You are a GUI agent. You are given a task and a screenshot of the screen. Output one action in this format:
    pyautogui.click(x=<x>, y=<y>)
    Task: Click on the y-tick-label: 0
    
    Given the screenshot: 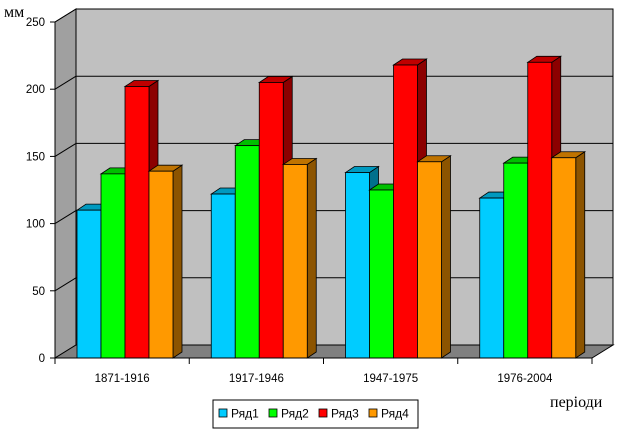 What is the action you would take?
    pyautogui.click(x=42, y=359)
    